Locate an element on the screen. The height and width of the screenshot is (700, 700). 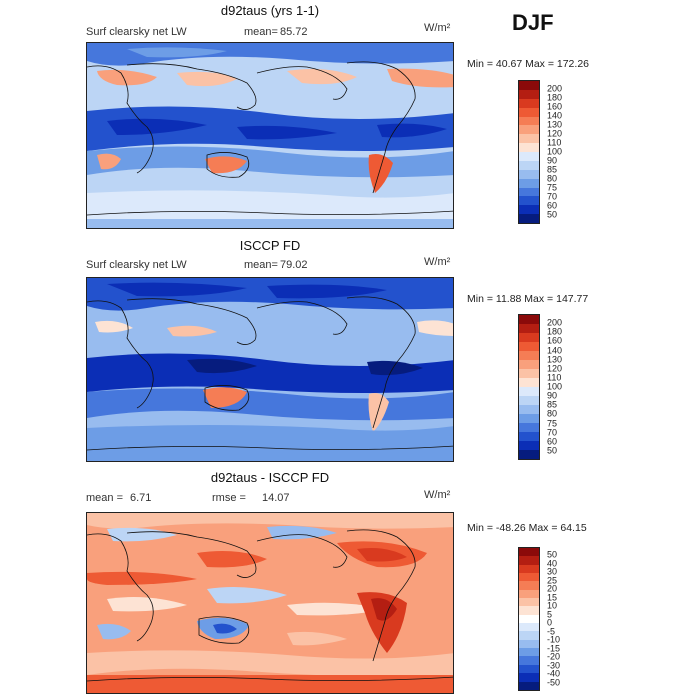
colorbar-tick-label: 160 is located at coordinates (555, 106).